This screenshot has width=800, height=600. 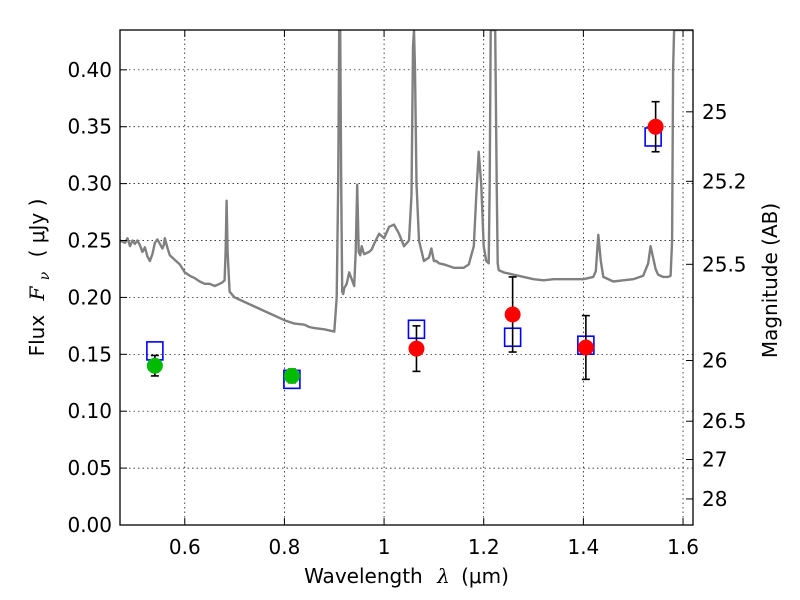 What do you see at coordinates (484, 547) in the screenshot?
I see `x-tick-label: 1.2` at bounding box center [484, 547].